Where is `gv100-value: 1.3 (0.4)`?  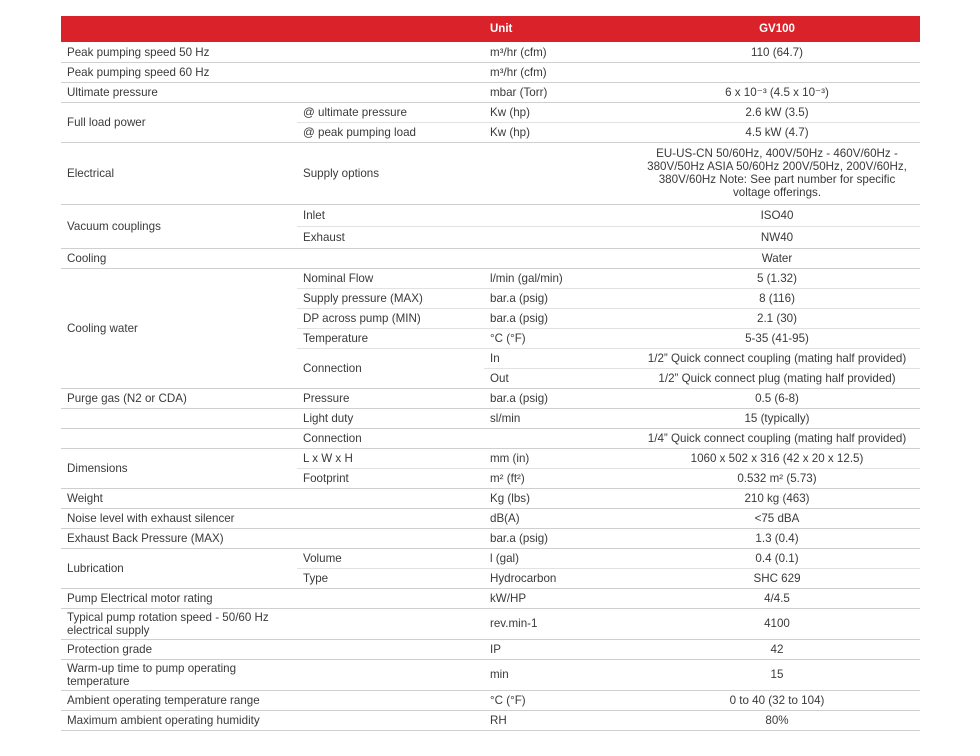 gv100-value: 1.3 (0.4) is located at coordinates (777, 538).